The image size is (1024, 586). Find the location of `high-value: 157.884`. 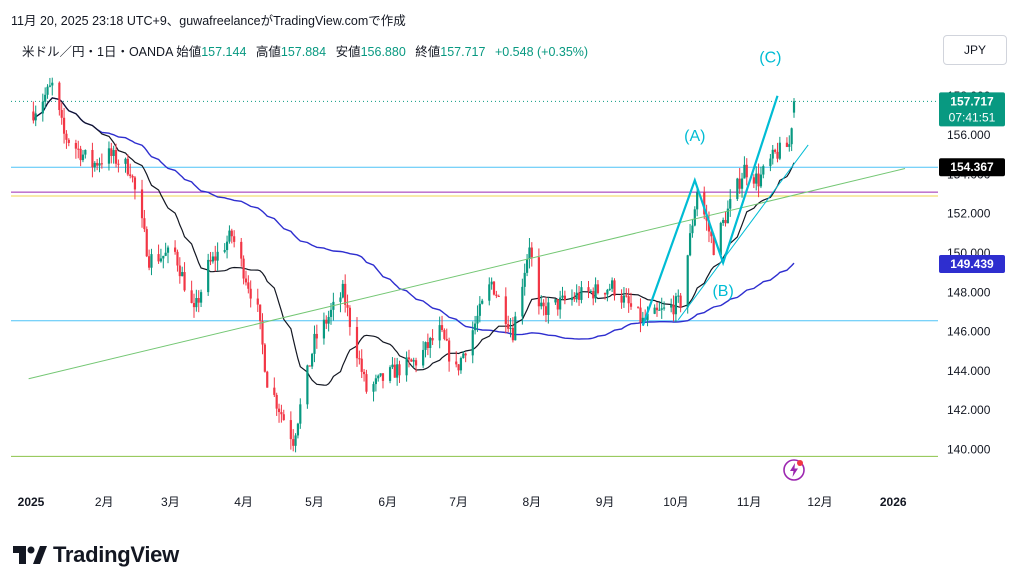

high-value: 157.884 is located at coordinates (303, 52).